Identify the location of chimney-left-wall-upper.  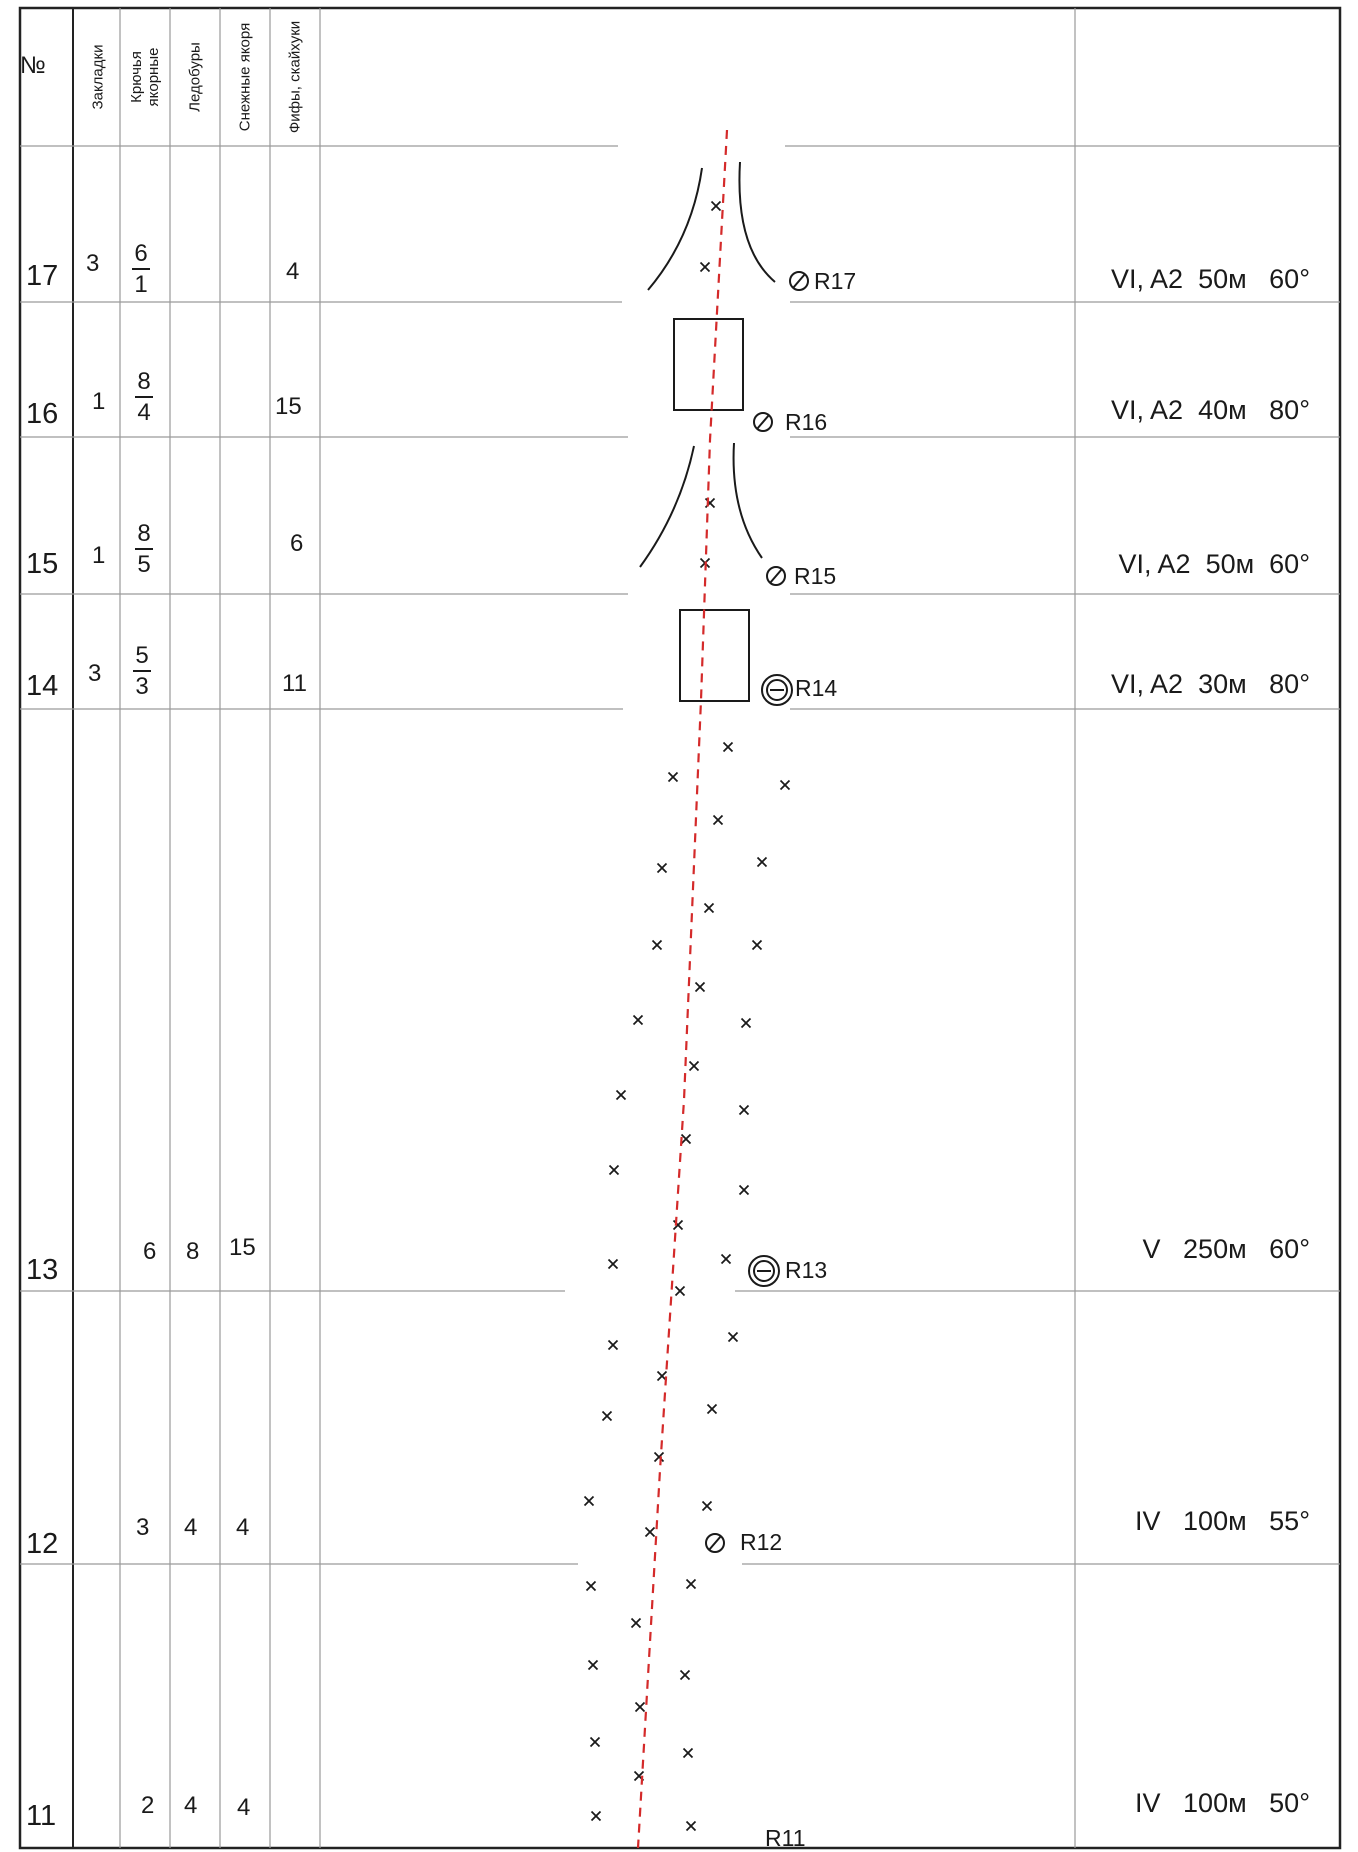
(675, 229).